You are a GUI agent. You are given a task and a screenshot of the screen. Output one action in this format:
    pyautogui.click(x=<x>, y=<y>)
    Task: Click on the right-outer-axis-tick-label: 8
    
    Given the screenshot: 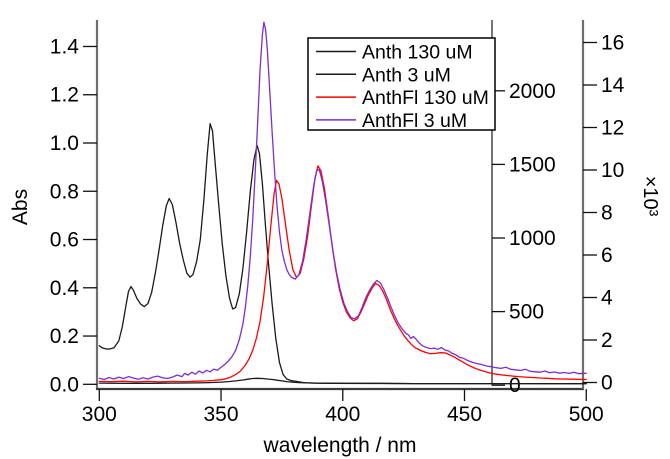 What is the action you would take?
    pyautogui.click(x=607, y=213)
    